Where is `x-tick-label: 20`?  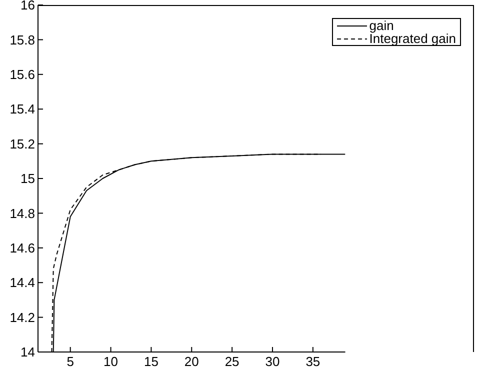
x-tick-label: 20 is located at coordinates (191, 362).